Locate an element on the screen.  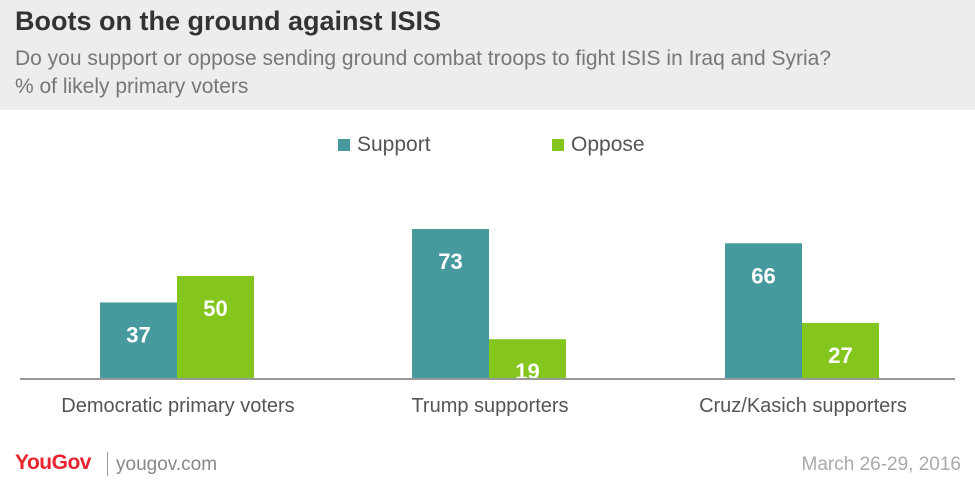
legend-swatch-oppose is located at coordinates (558, 145).